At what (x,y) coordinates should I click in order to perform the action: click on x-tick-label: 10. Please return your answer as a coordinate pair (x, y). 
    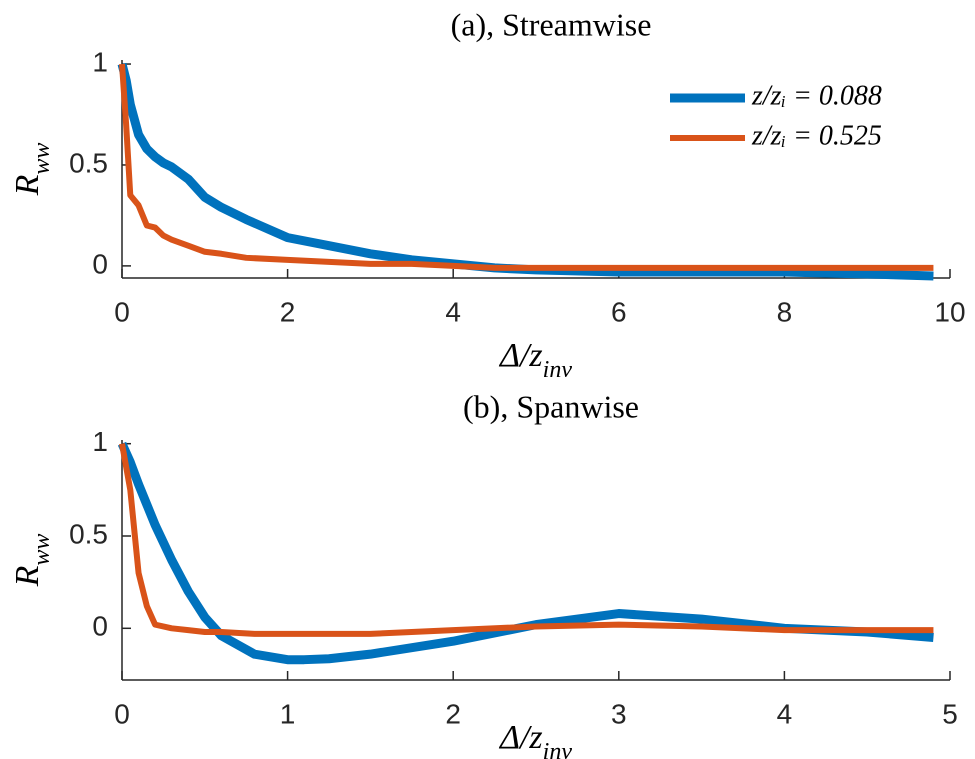
    Looking at the image, I should click on (949, 311).